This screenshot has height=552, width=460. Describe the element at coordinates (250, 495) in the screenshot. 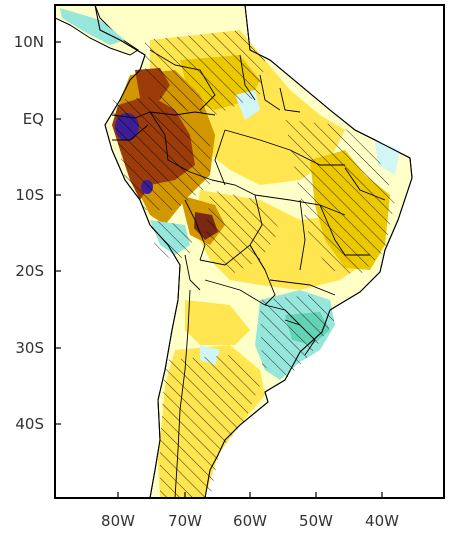

I see `lon-ticks` at that location.